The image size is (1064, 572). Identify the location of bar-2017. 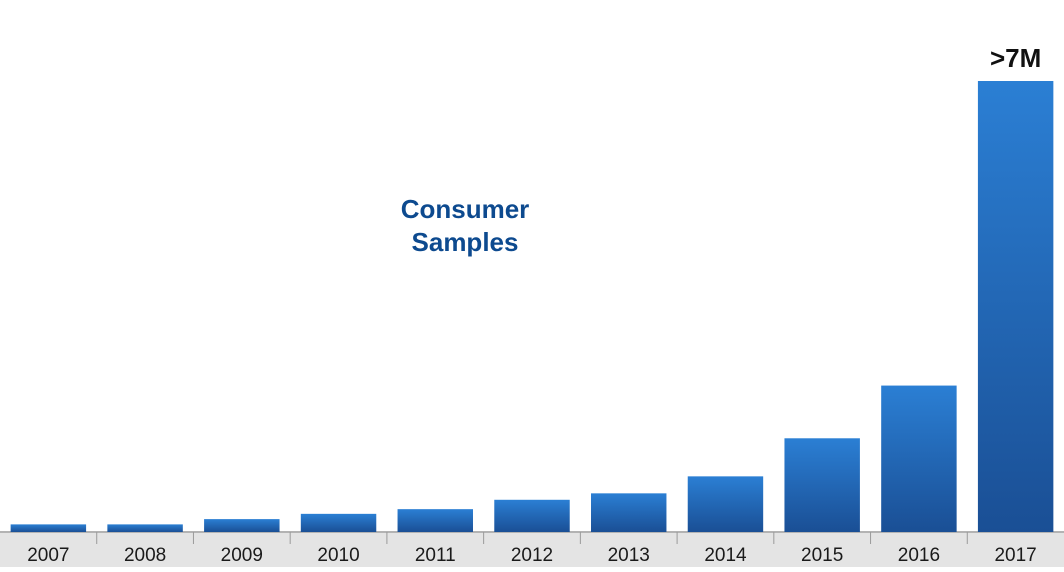
(1015, 306).